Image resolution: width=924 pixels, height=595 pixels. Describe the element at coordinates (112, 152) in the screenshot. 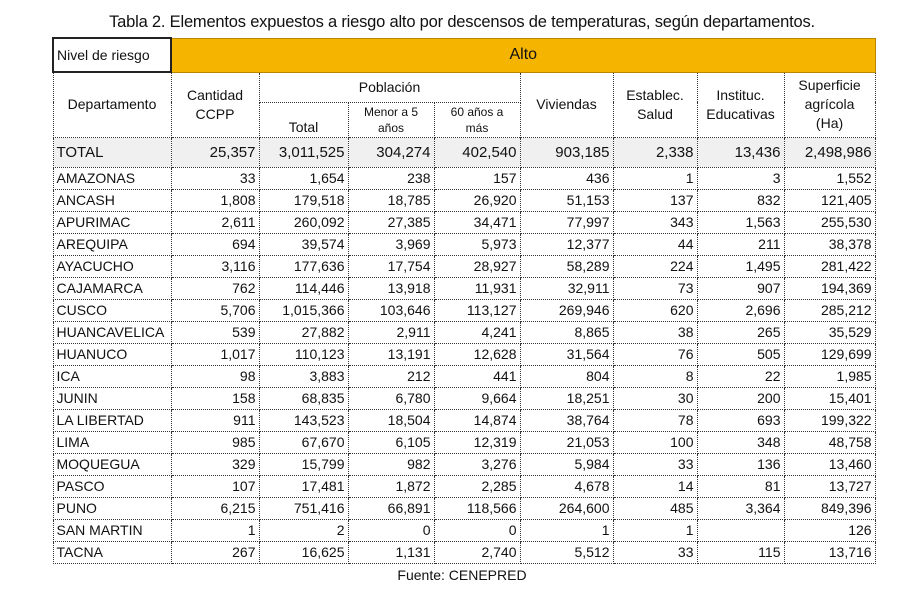

I see `total-cell: TOTAL` at that location.